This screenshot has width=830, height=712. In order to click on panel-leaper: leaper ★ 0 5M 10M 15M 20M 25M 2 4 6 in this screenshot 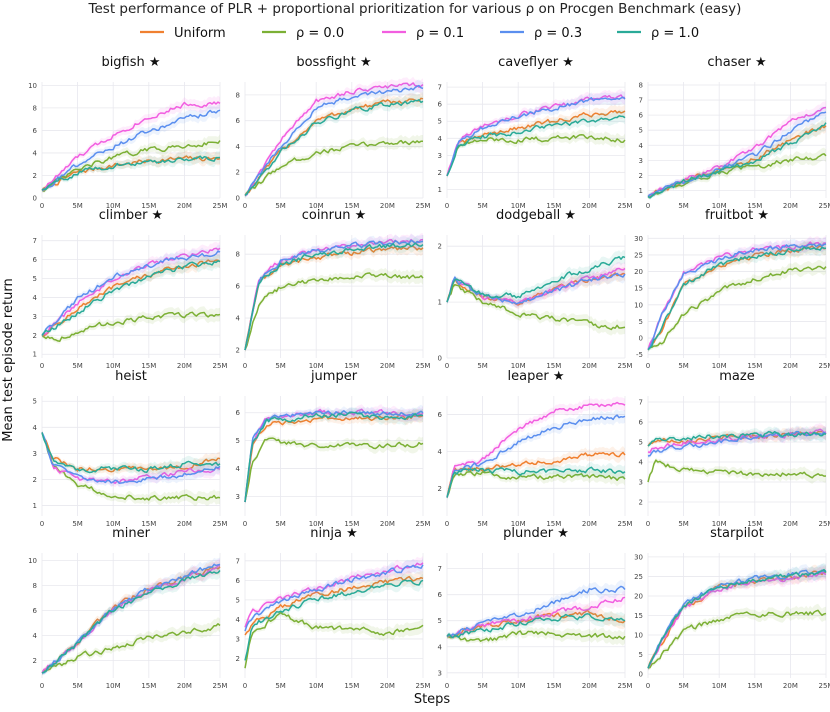, I will do `click(535, 448)`.